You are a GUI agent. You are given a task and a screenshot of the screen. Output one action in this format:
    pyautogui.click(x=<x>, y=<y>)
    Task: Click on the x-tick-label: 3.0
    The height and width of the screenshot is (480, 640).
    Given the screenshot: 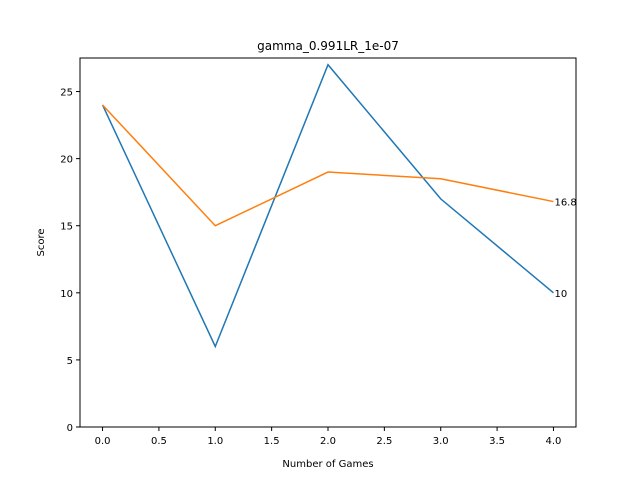 What is the action you would take?
    pyautogui.click(x=441, y=441)
    